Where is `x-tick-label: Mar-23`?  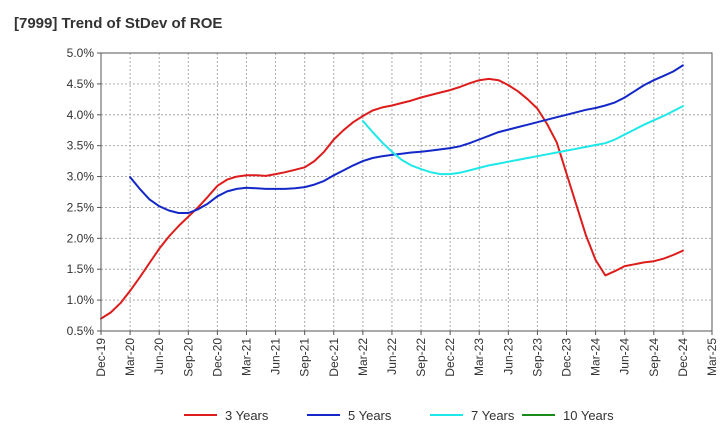
x-tick-label: Mar-23 is located at coordinates (479, 357).